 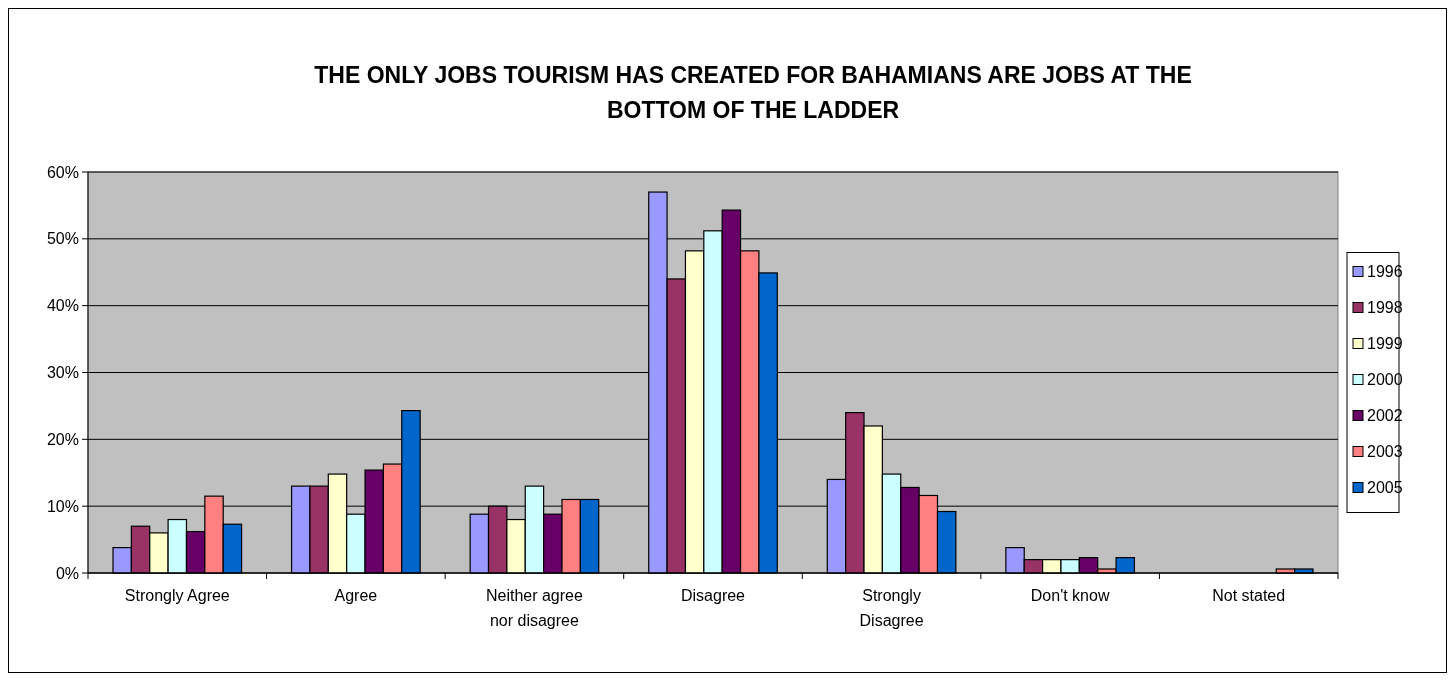 I want to click on y-tick-label: 30%, so click(x=62, y=373).